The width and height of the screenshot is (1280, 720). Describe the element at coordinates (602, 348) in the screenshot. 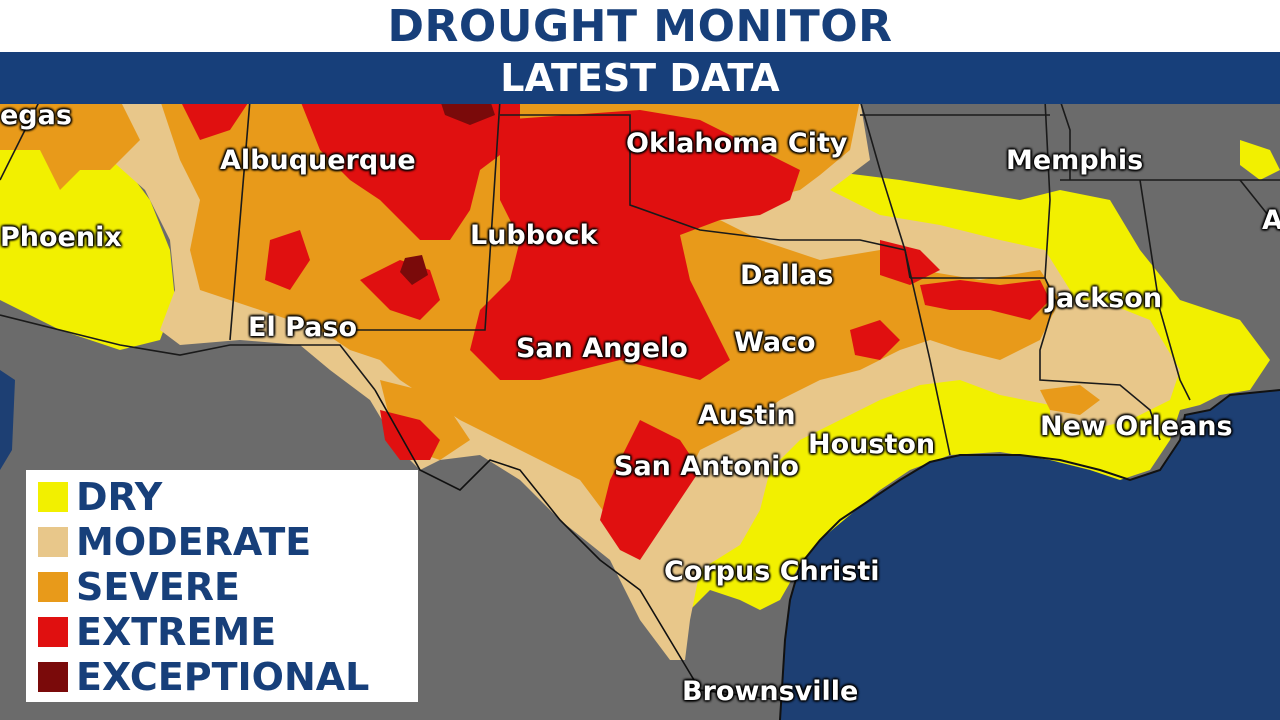

I see `city-label-san-angelo: San Angelo` at that location.